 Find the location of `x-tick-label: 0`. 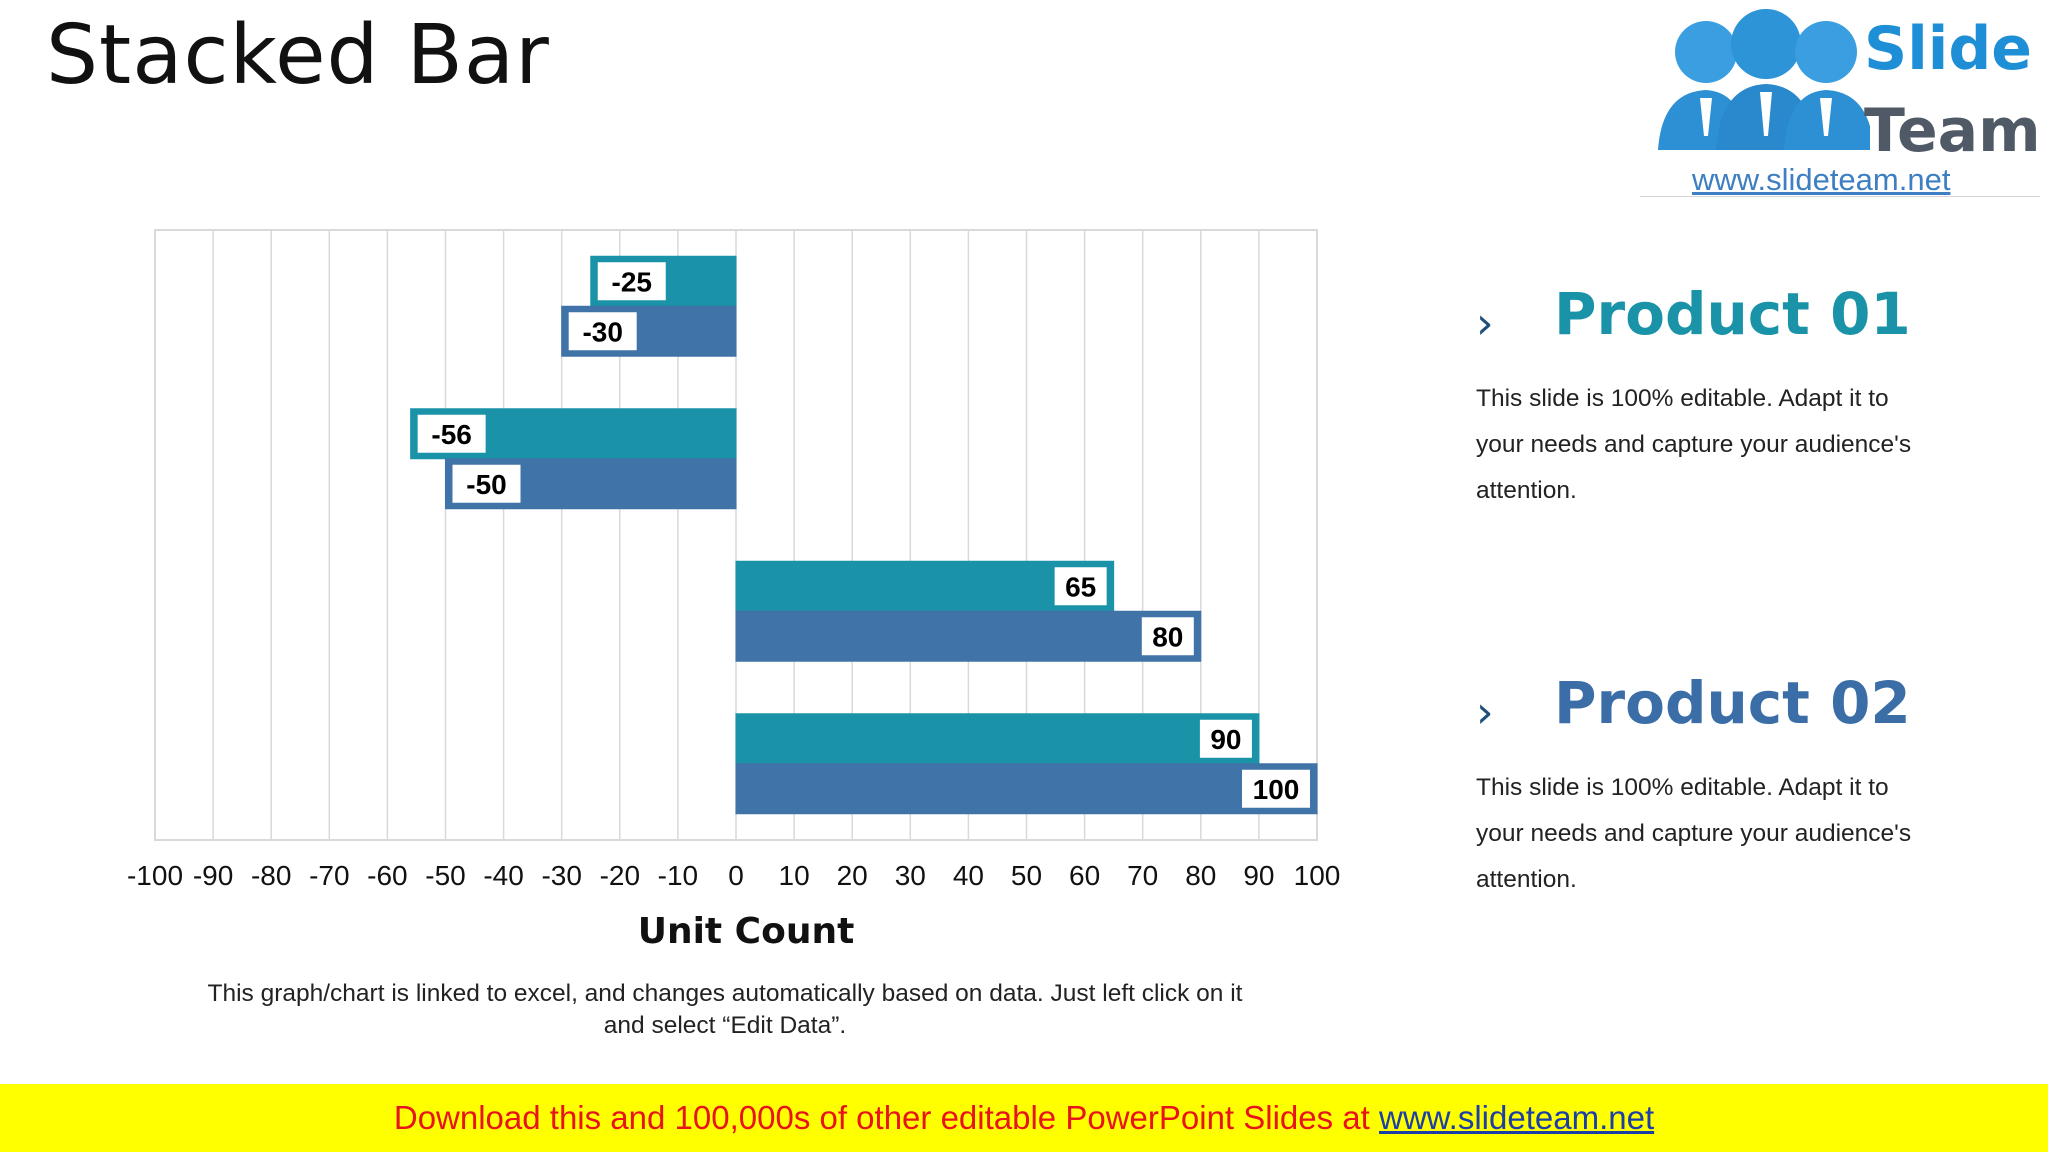

x-tick-label: 0 is located at coordinates (736, 875).